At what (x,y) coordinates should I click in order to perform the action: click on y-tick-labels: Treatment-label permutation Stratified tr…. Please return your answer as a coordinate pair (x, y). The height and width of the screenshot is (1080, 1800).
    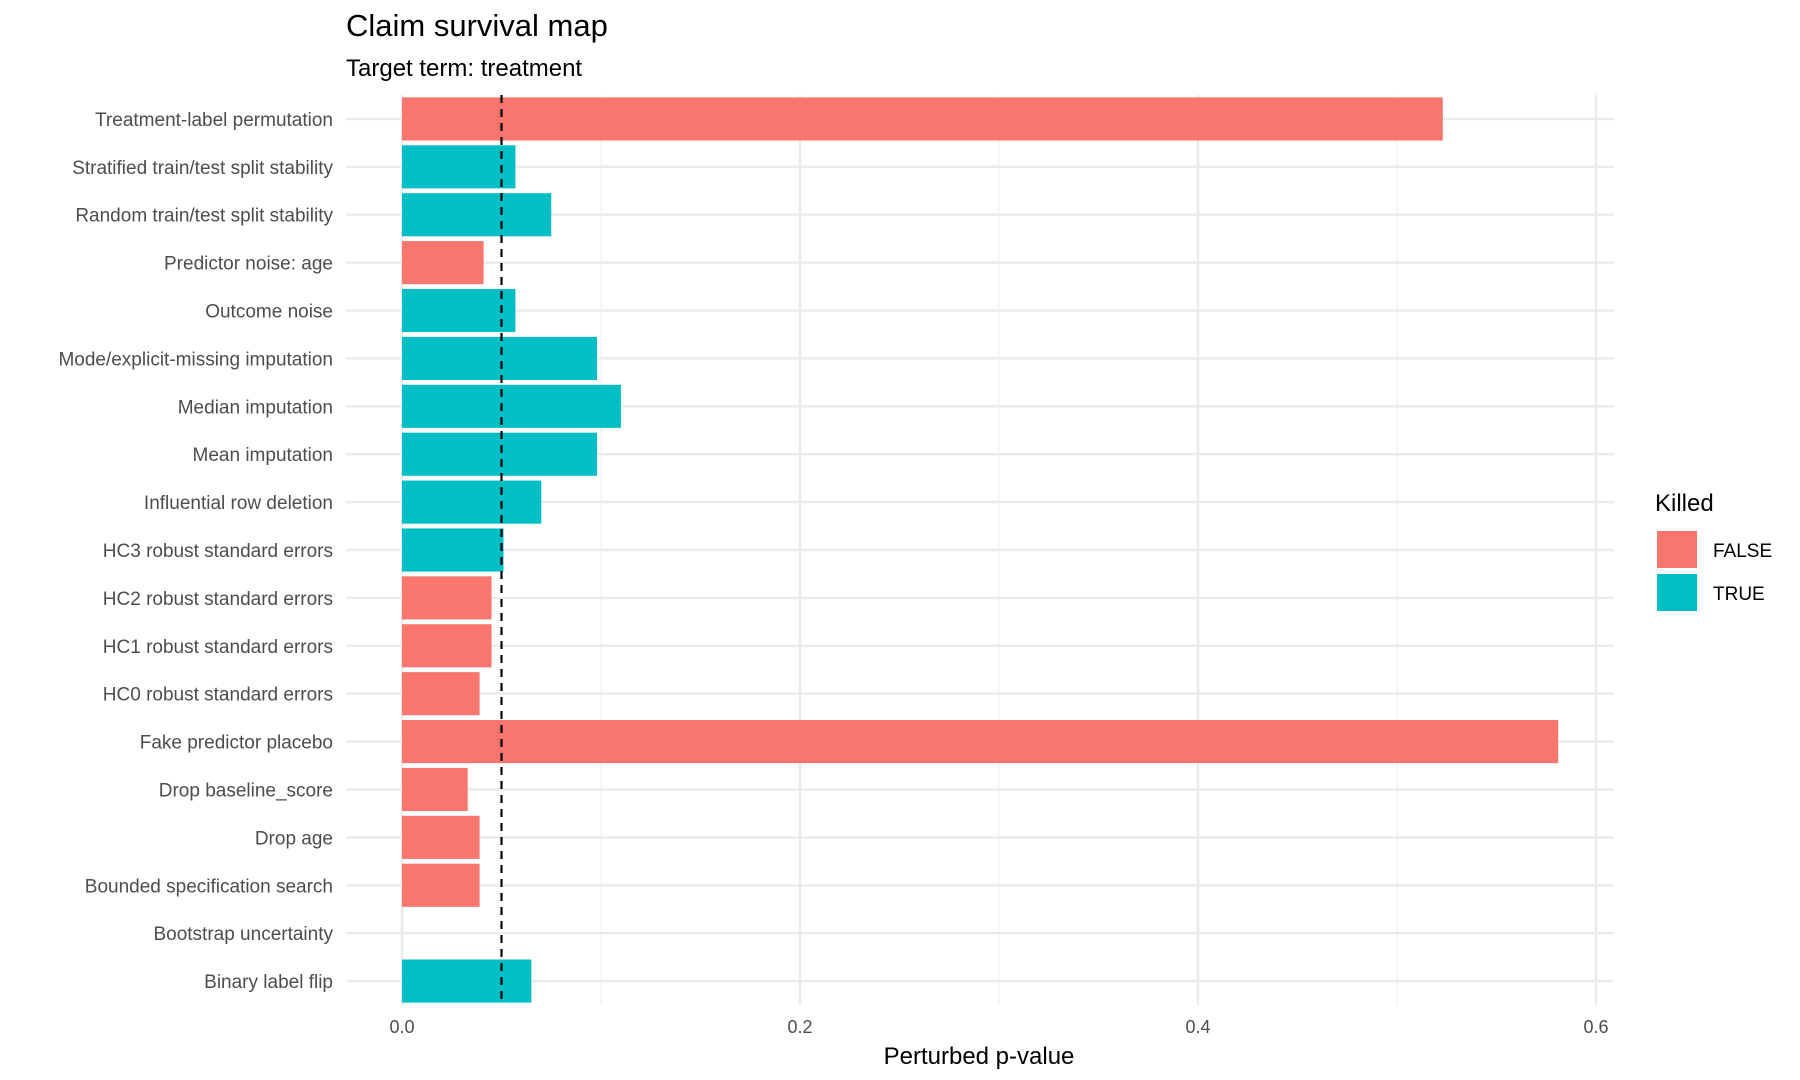
    Looking at the image, I should click on (195, 551).